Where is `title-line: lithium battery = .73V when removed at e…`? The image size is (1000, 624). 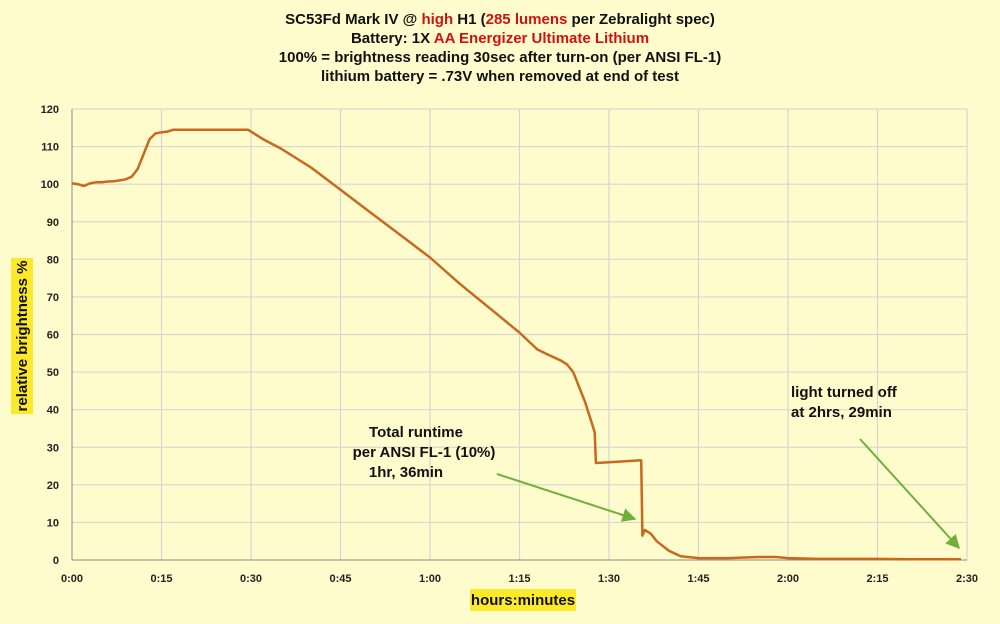 title-line: lithium battery = .73V when removed at e… is located at coordinates (500, 76).